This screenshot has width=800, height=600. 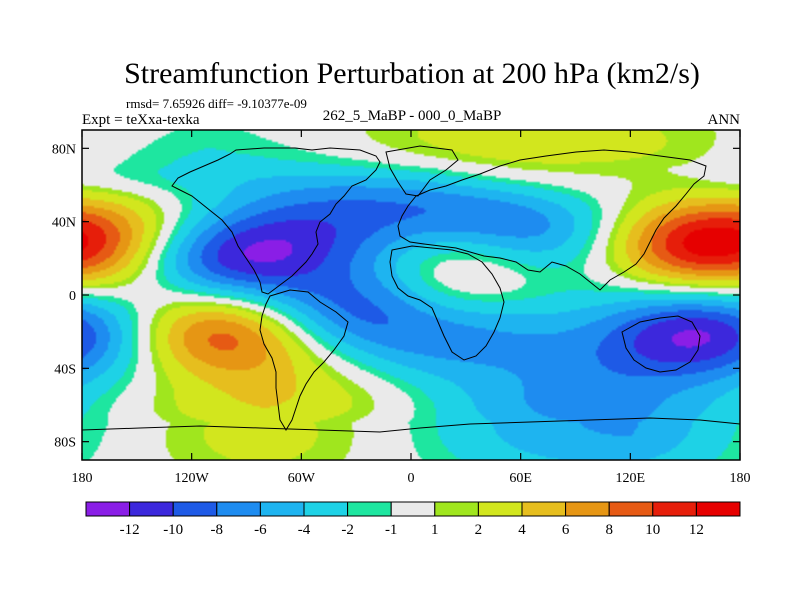 I want to click on x-tick-label: 60E, so click(x=520, y=478).